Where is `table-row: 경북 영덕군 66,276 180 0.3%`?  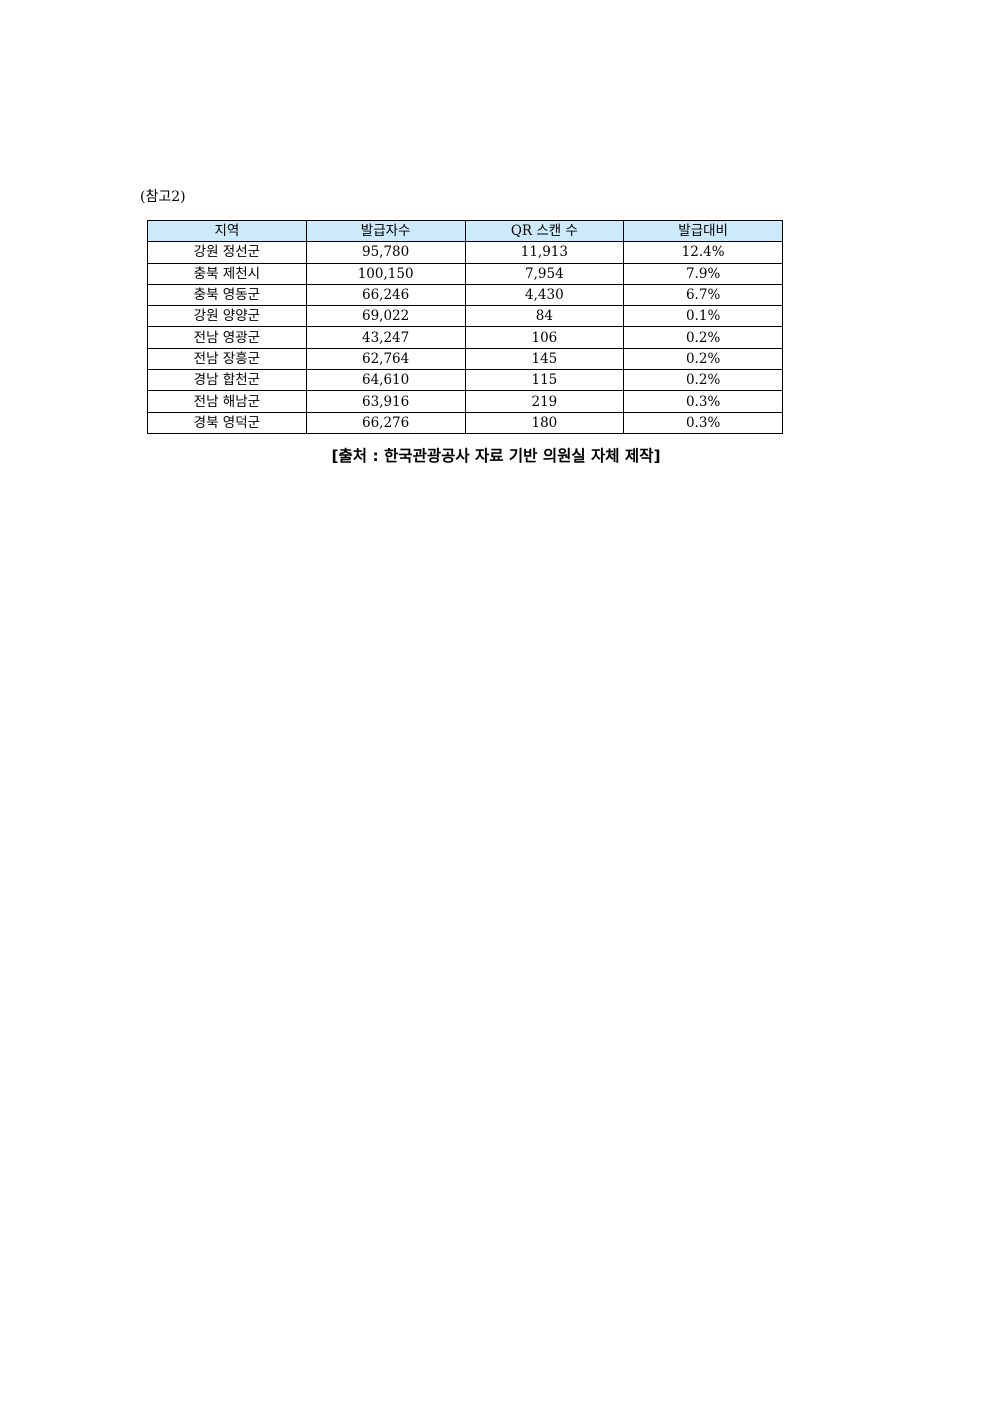
table-row: 경북 영덕군 66,276 180 0.3% is located at coordinates (465, 422).